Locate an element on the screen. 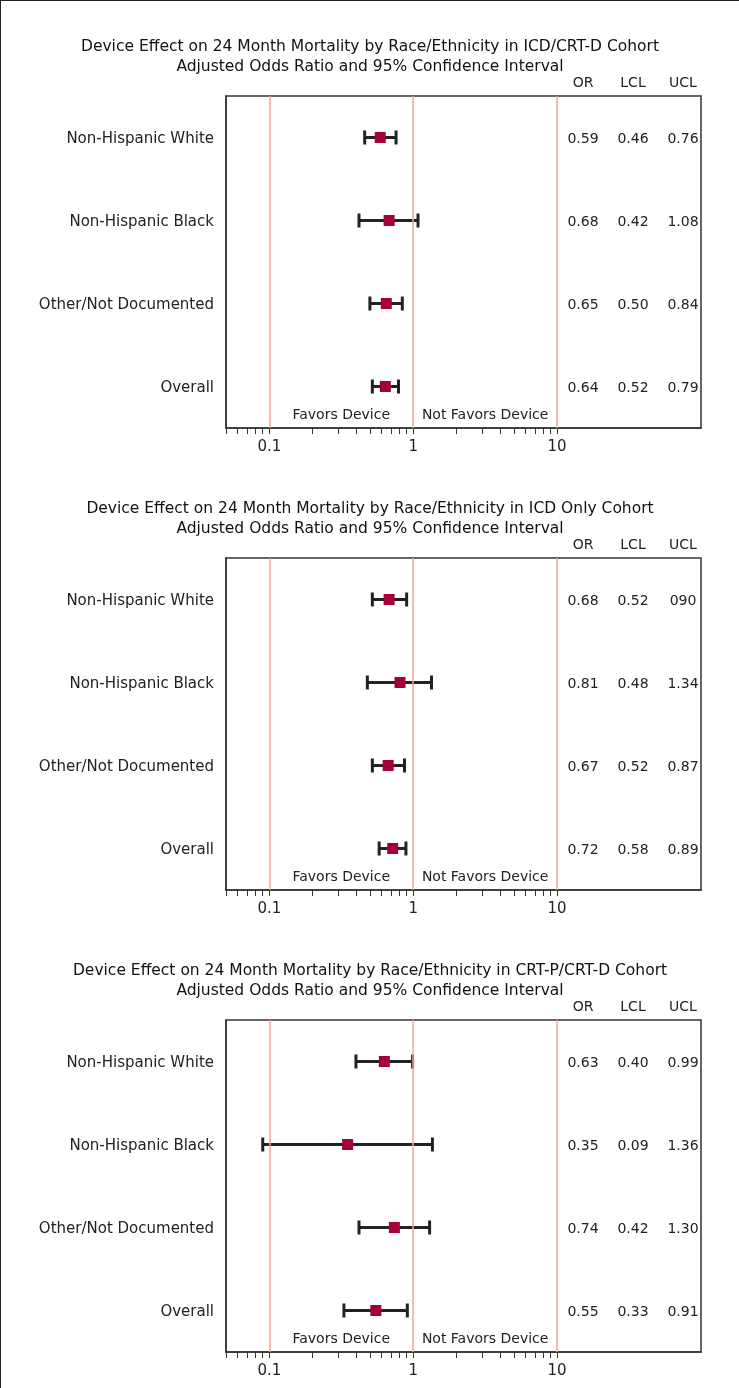  annotation: 0.76 is located at coordinates (683, 137).